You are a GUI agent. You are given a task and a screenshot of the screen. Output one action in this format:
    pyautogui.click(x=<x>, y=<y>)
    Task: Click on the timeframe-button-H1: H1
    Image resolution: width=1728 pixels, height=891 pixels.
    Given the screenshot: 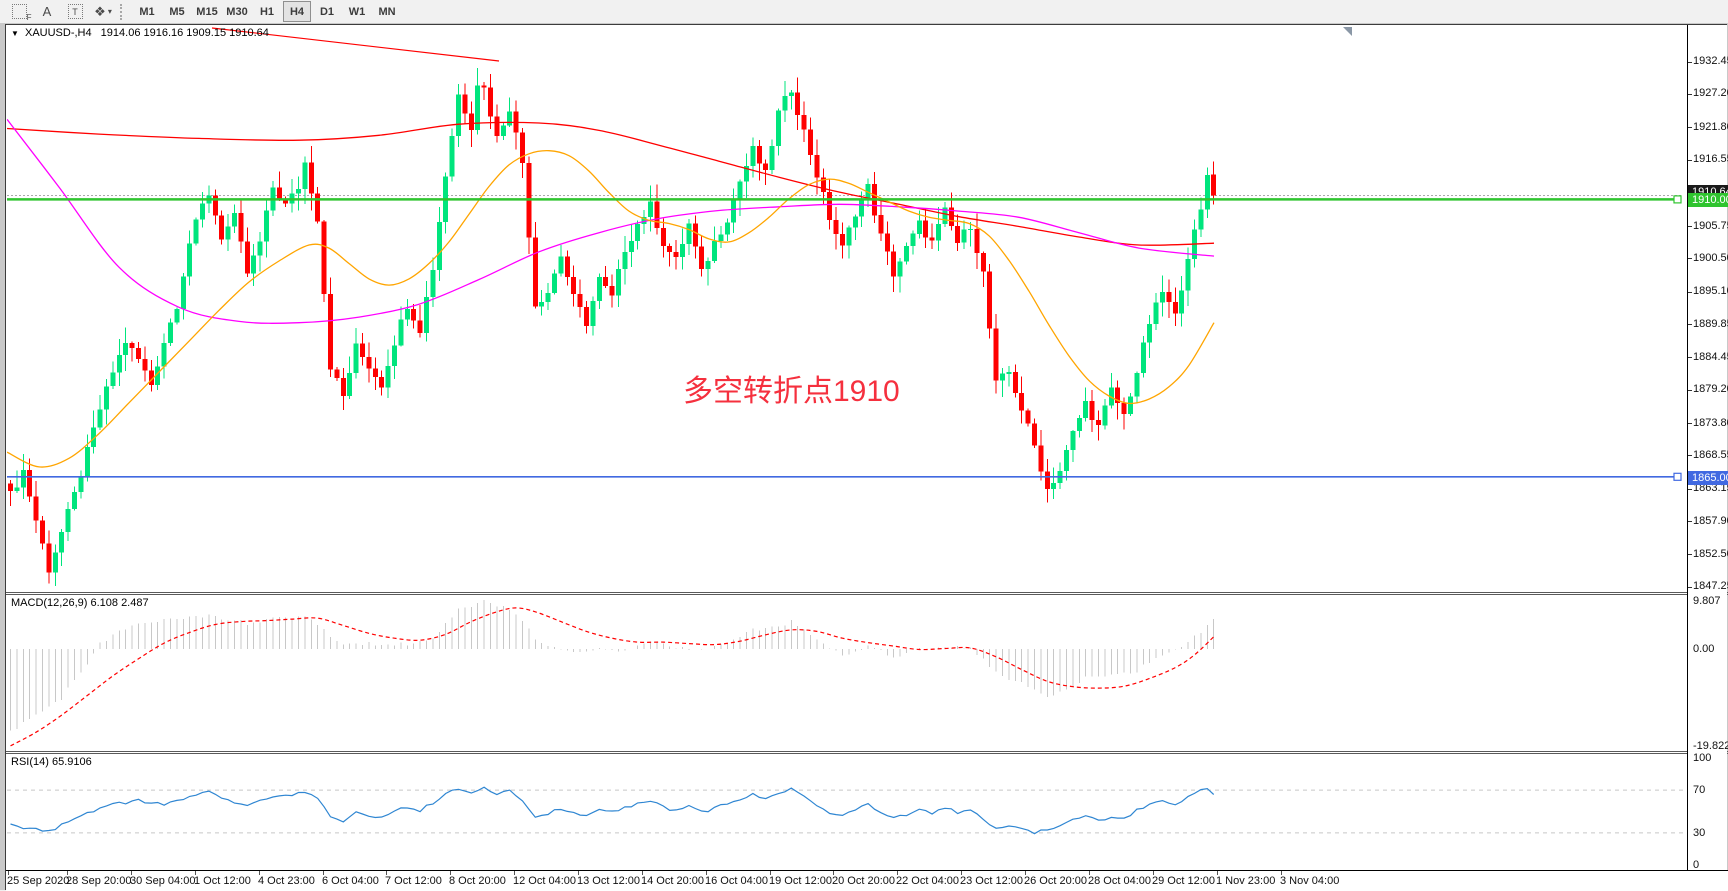 What is the action you would take?
    pyautogui.click(x=267, y=11)
    